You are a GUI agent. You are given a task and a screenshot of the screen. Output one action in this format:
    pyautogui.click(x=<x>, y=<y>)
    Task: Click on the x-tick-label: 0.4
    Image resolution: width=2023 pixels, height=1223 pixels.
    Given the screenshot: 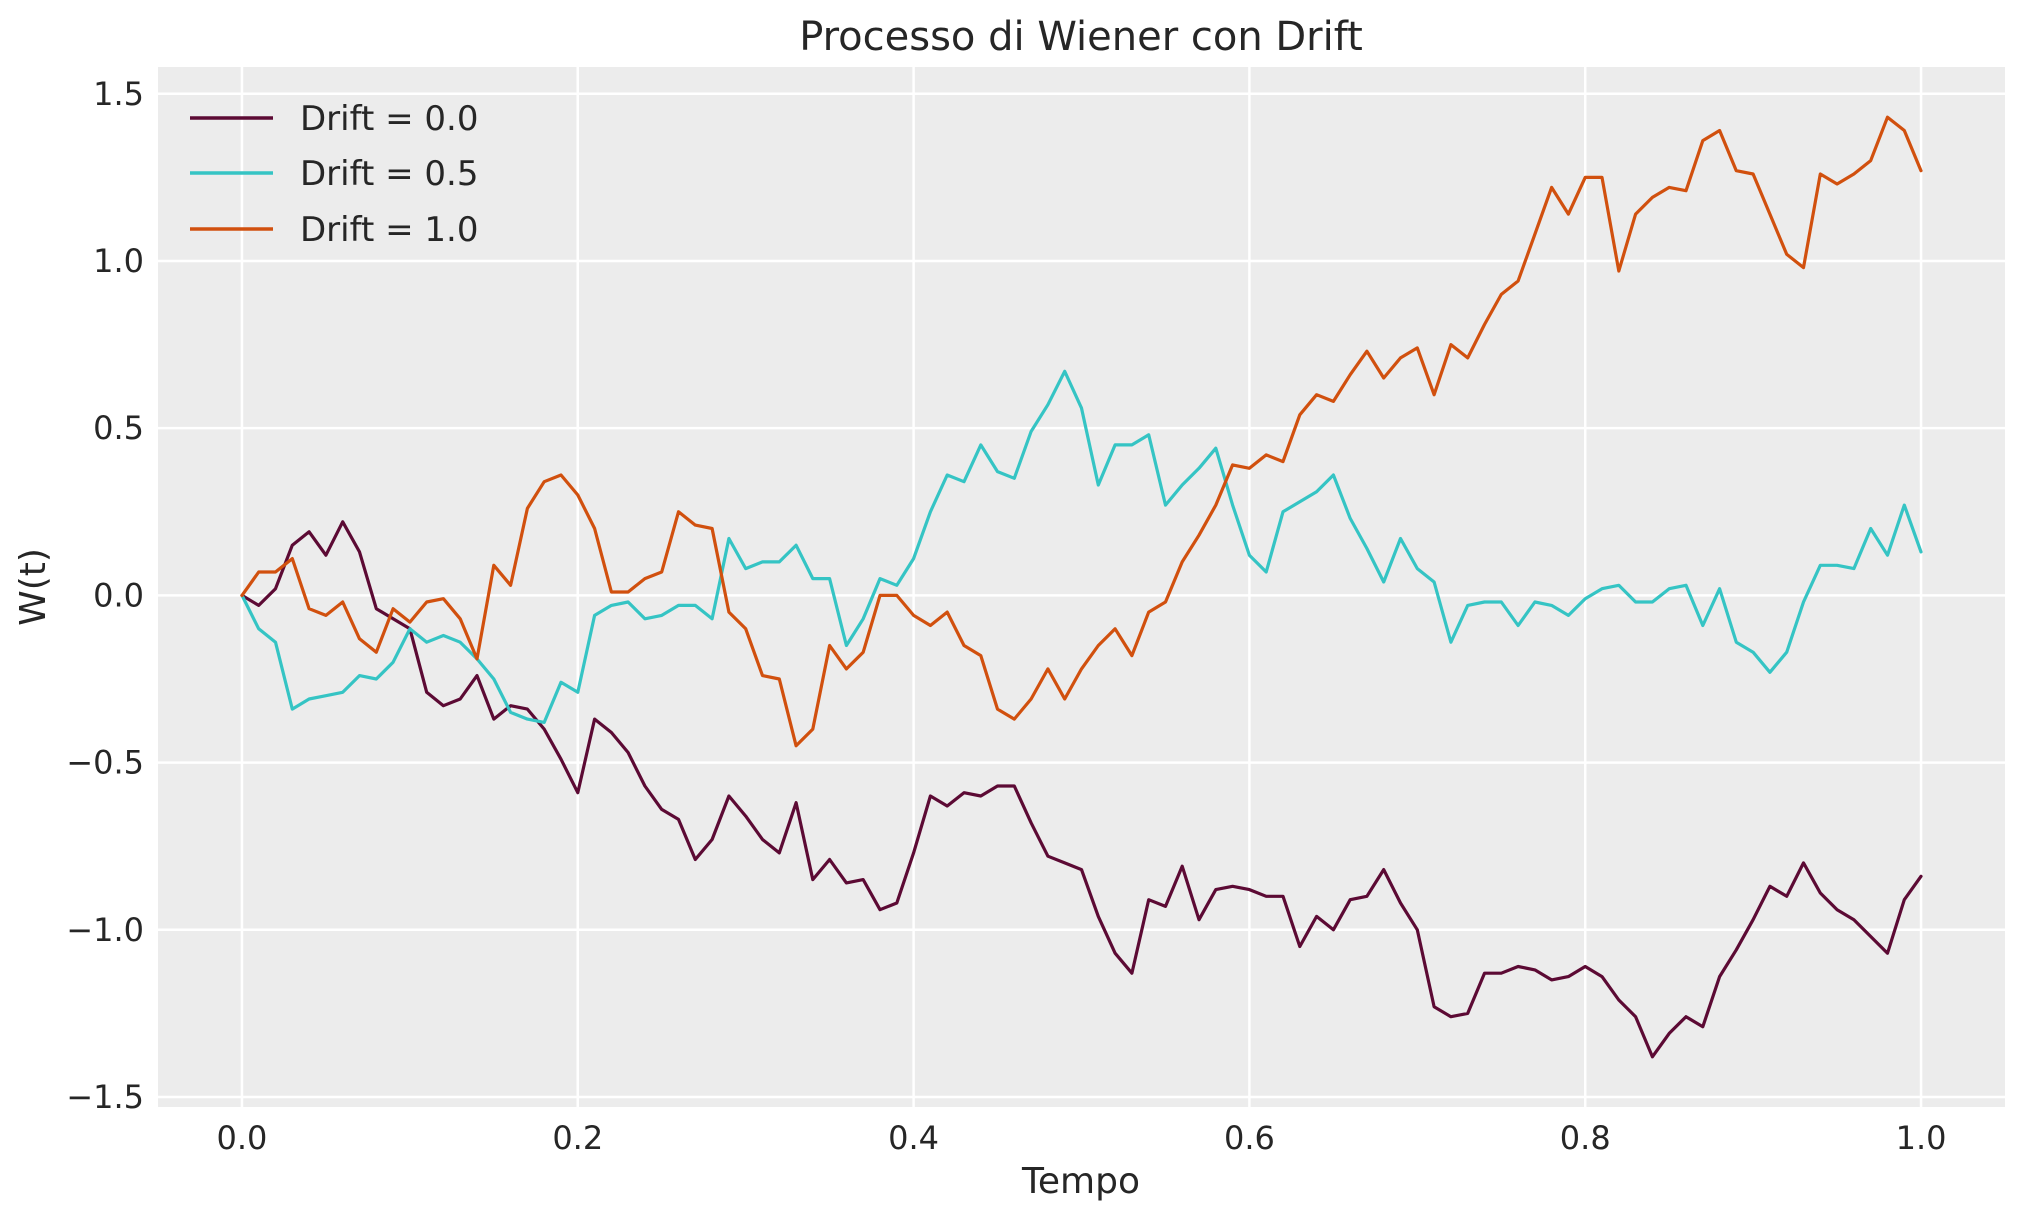 What is the action you would take?
    pyautogui.click(x=913, y=1138)
    